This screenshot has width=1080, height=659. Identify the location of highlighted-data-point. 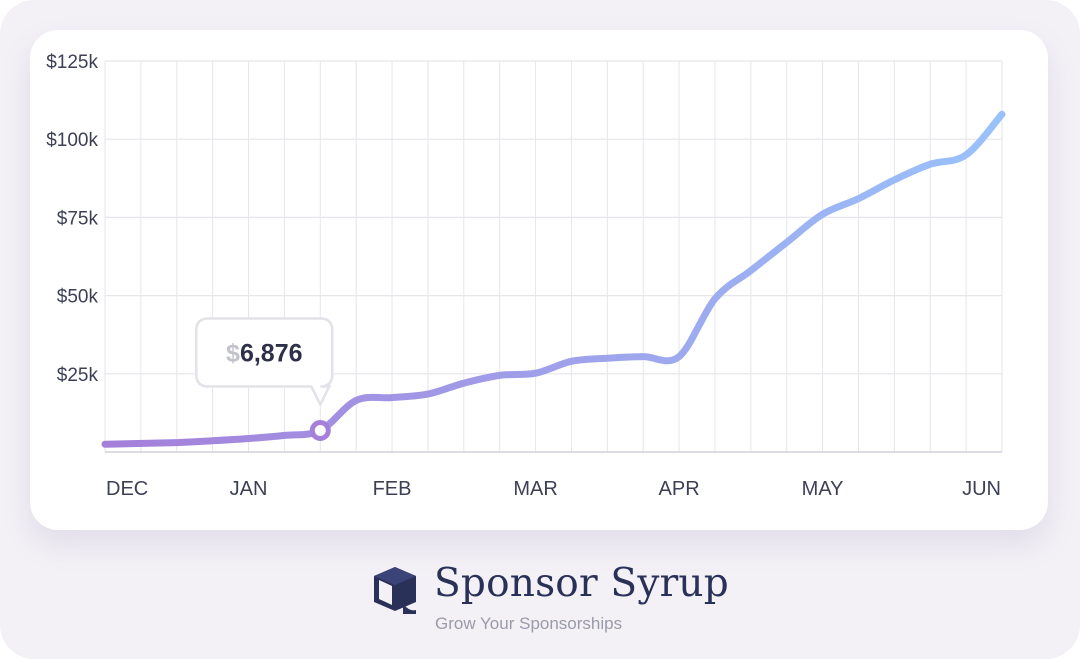
(320, 430).